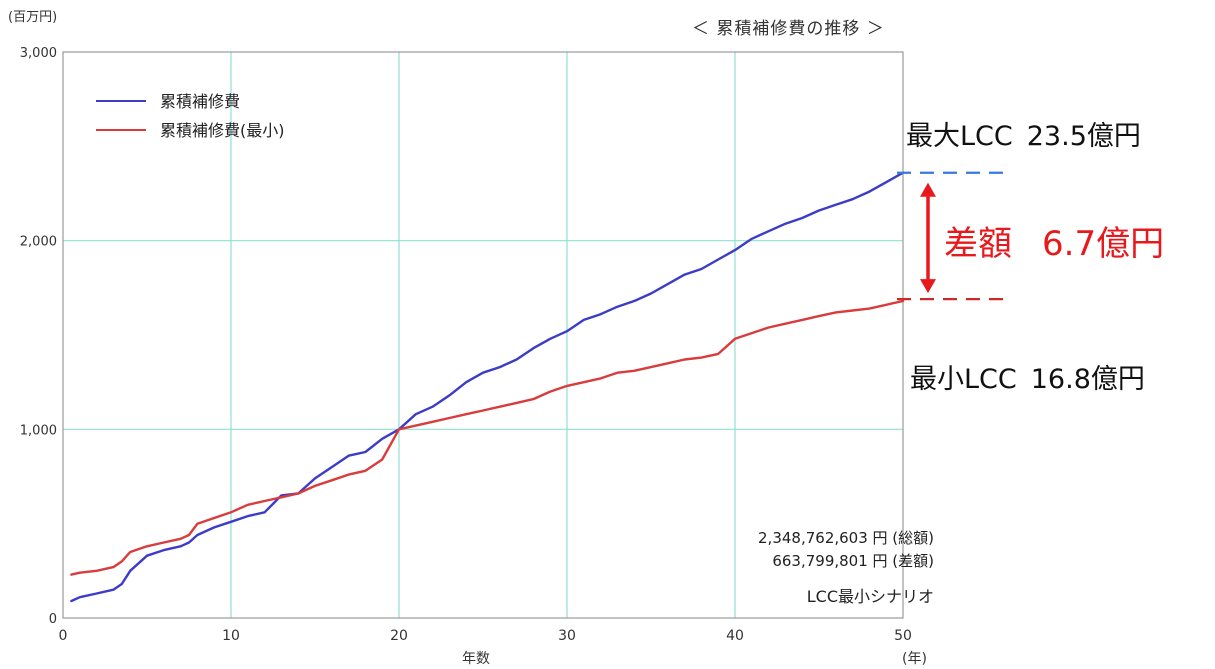 The image size is (1215, 669). What do you see at coordinates (959, 136) in the screenshot?
I see `max-lcc-label: 最大LCC` at bounding box center [959, 136].